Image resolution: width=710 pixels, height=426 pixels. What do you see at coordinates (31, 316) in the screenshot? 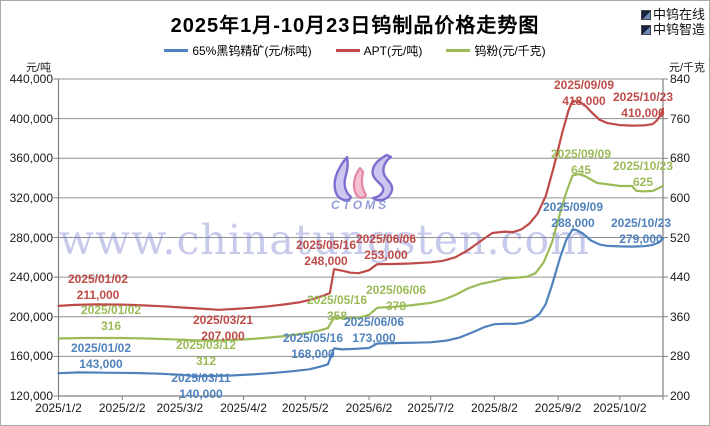
I see `y-tick-label-left: 200,000` at bounding box center [31, 316].